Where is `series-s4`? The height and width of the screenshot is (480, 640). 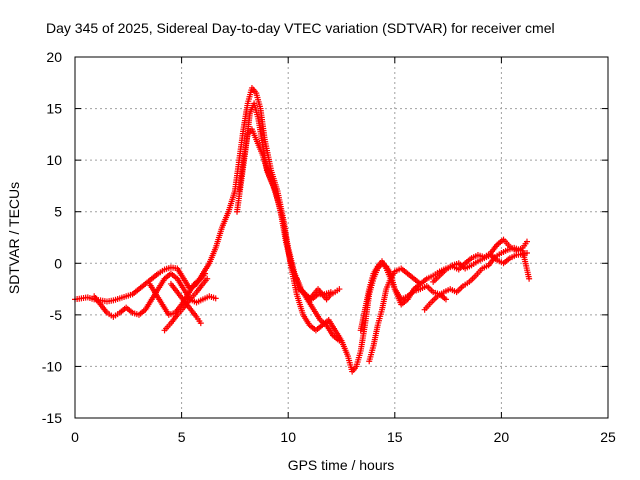
series-s4 is located at coordinates (186, 304).